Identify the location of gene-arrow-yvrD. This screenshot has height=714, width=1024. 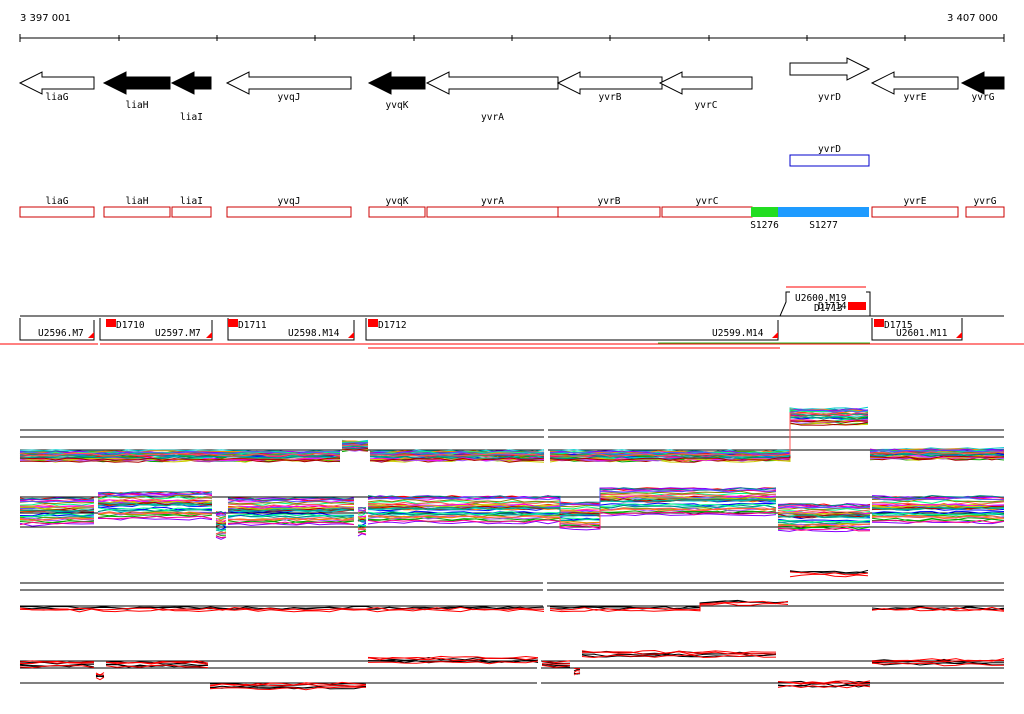
(830, 69).